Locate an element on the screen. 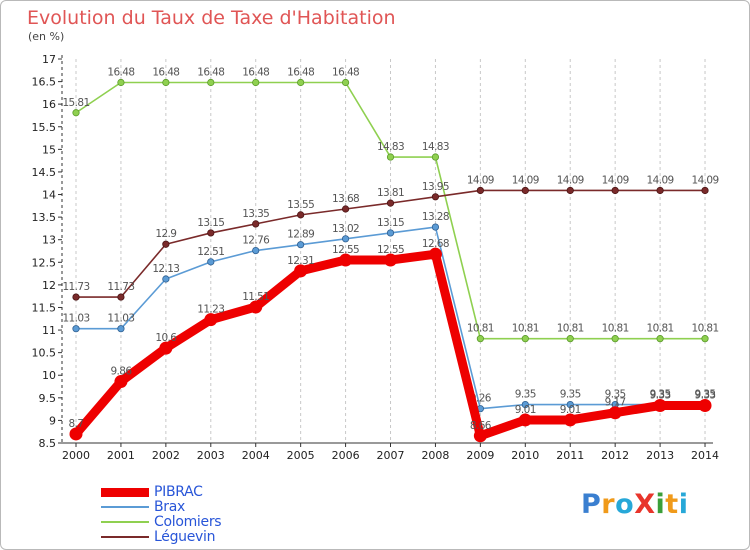 This screenshot has width=750, height=550. x-tick-label: 2014 is located at coordinates (705, 455).